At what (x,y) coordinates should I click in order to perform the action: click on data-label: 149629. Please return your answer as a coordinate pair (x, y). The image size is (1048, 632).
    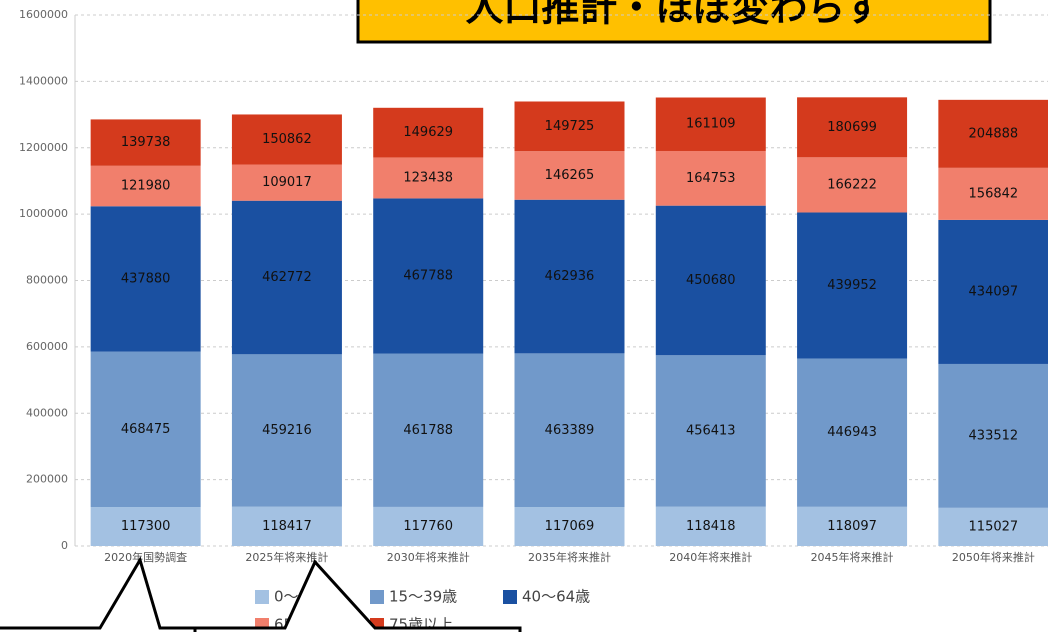
    Looking at the image, I should click on (428, 132).